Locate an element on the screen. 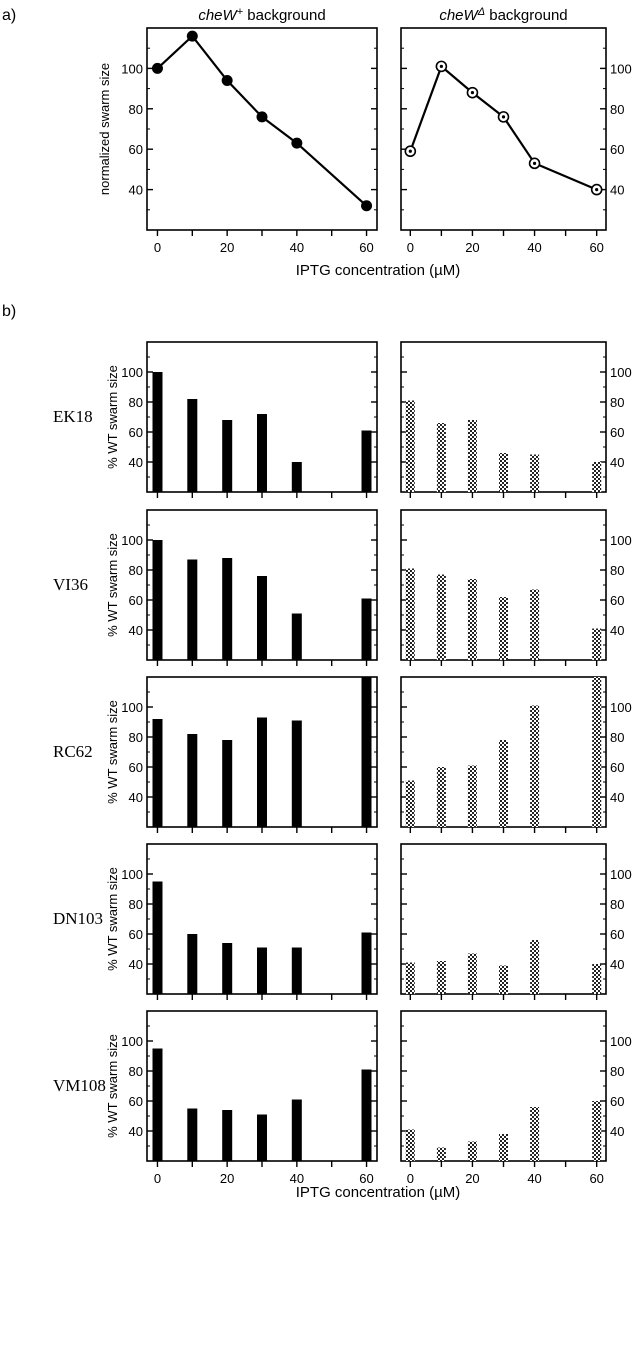 This screenshot has width=644, height=1371. strain-label: VI36 is located at coordinates (70, 584).